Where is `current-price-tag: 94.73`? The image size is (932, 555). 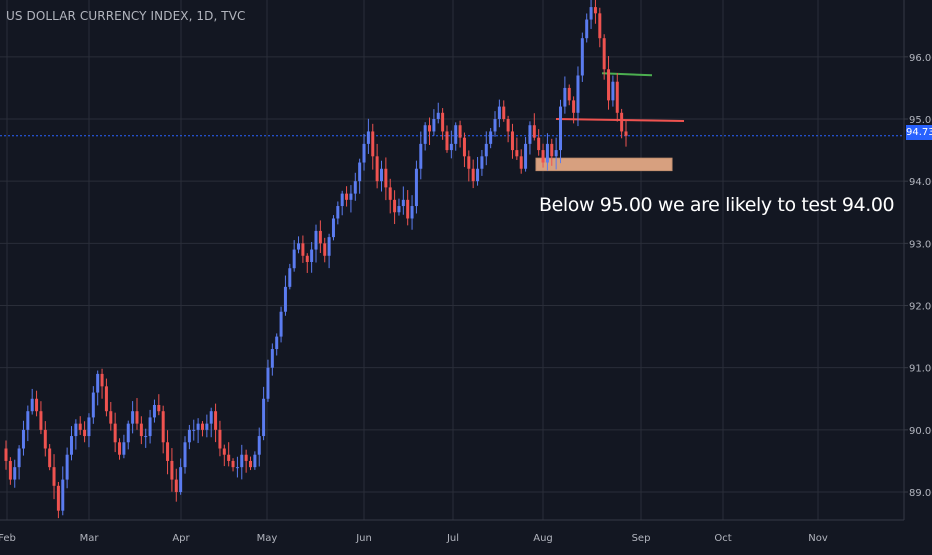 current-price-tag: 94.73 is located at coordinates (919, 132).